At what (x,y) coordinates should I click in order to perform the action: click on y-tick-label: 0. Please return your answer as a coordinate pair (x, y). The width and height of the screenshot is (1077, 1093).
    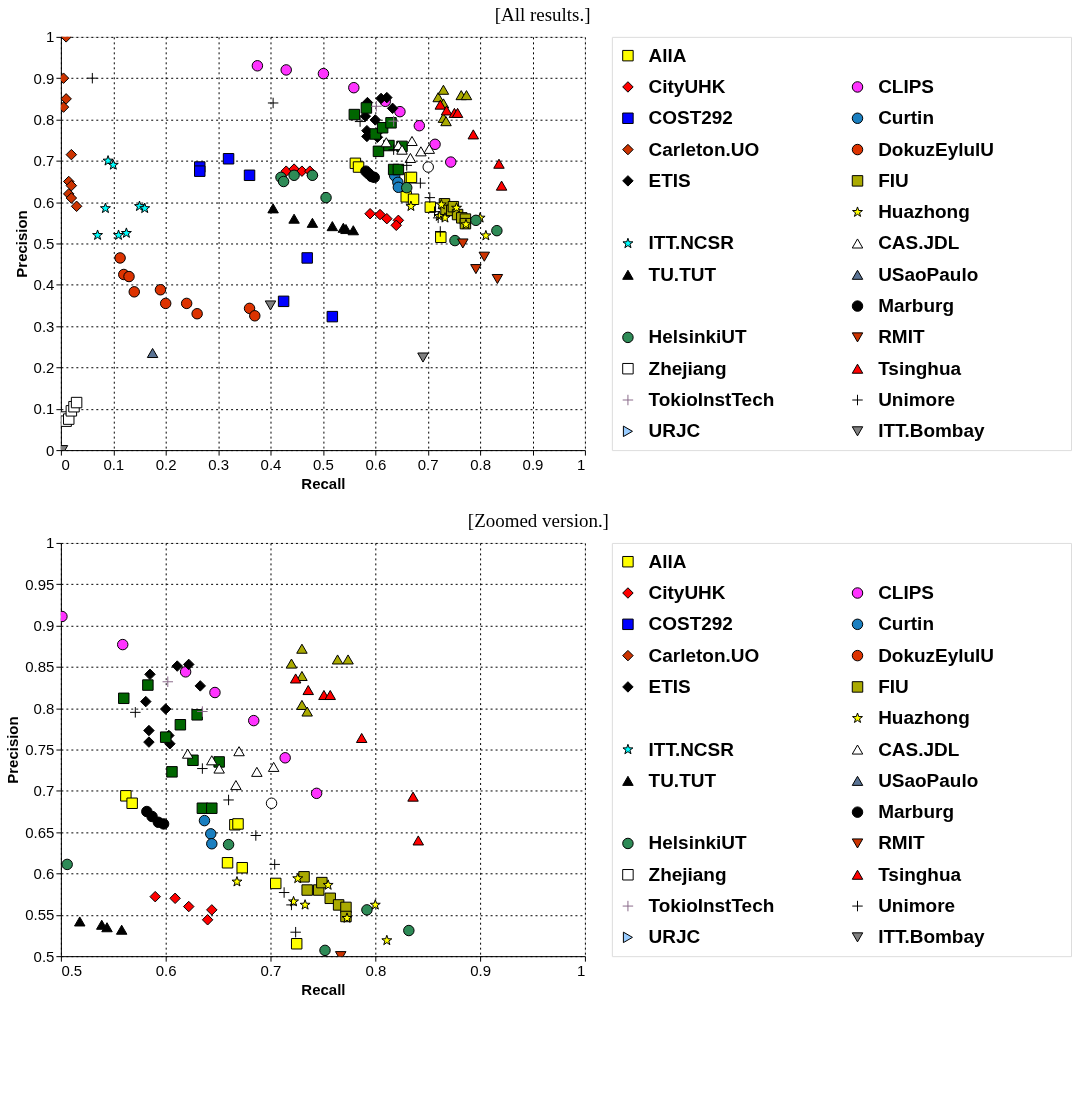
    Looking at the image, I should click on (50, 450).